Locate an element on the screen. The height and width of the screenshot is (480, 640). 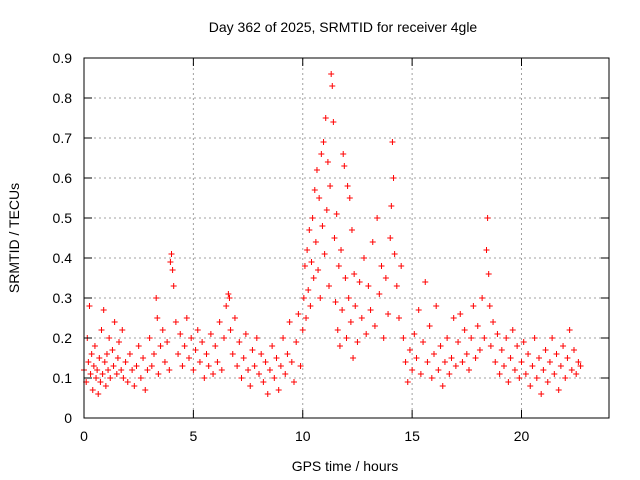
y-tick-label: 0.4 is located at coordinates (63, 258).